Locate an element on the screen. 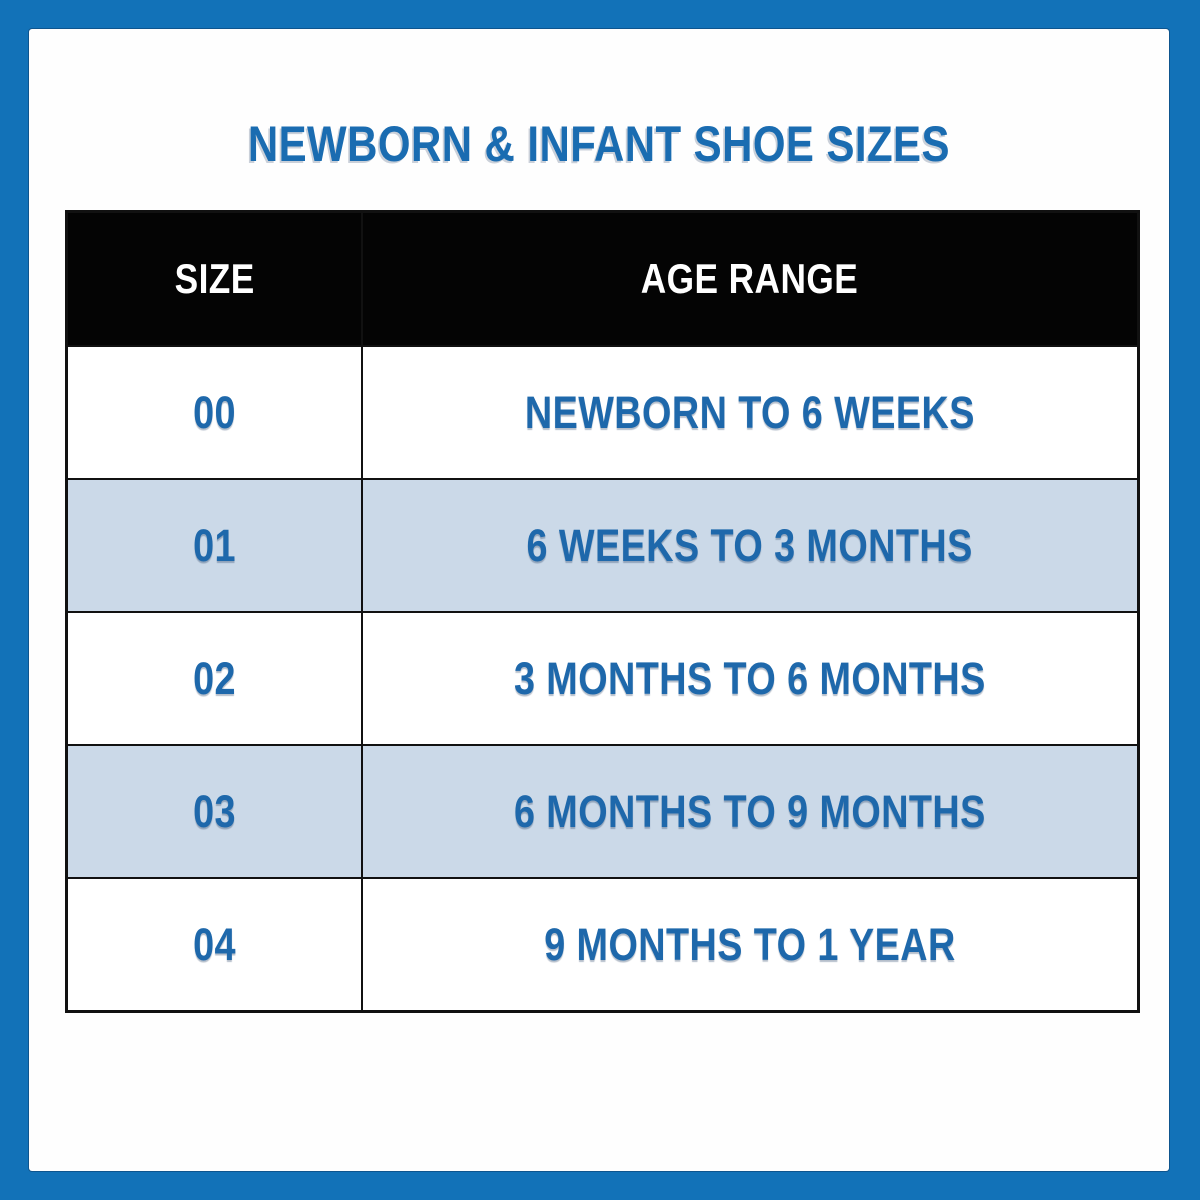 This screenshot has width=1200, height=1200. size-cell: 01 is located at coordinates (214, 545).